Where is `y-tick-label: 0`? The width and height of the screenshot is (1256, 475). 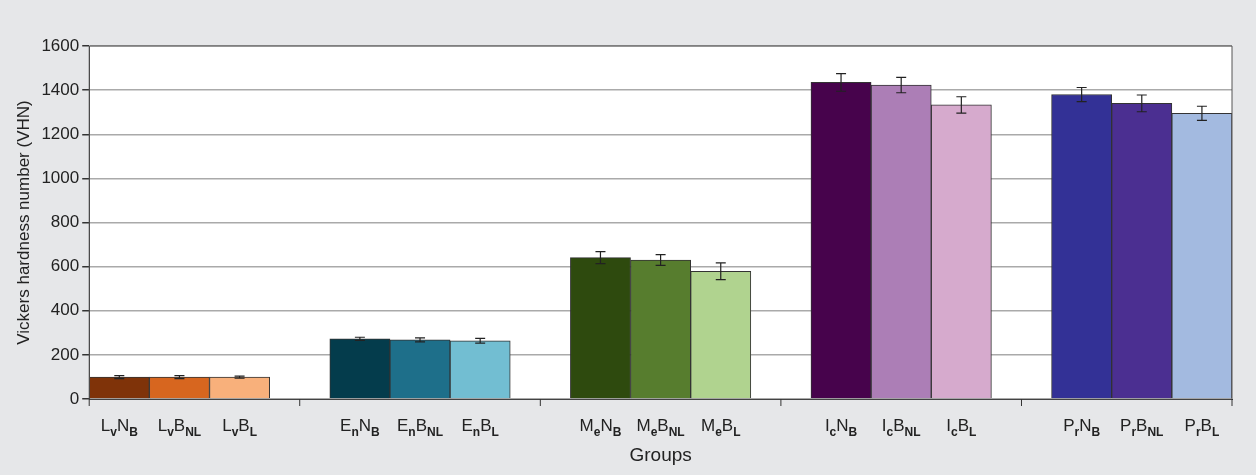 y-tick-label: 0 is located at coordinates (74, 398).